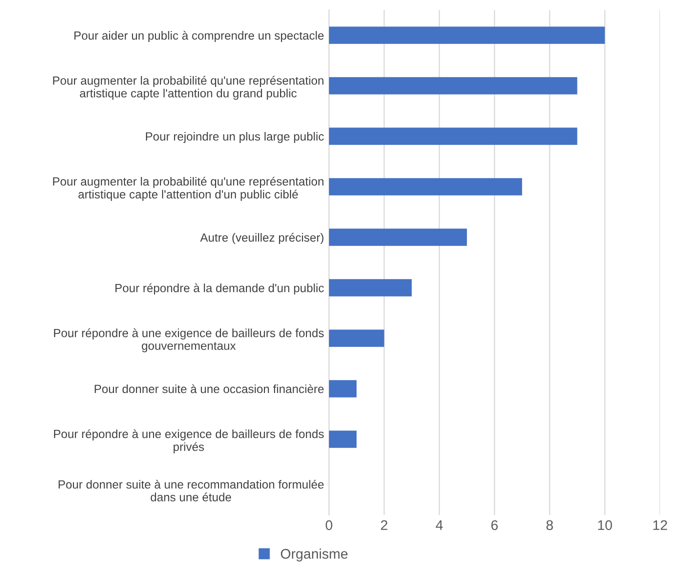 Image resolution: width=675 pixels, height=574 pixels. What do you see at coordinates (209, 389) in the screenshot?
I see `y-tick-label: Pour donner suite à une occasion financière` at bounding box center [209, 389].